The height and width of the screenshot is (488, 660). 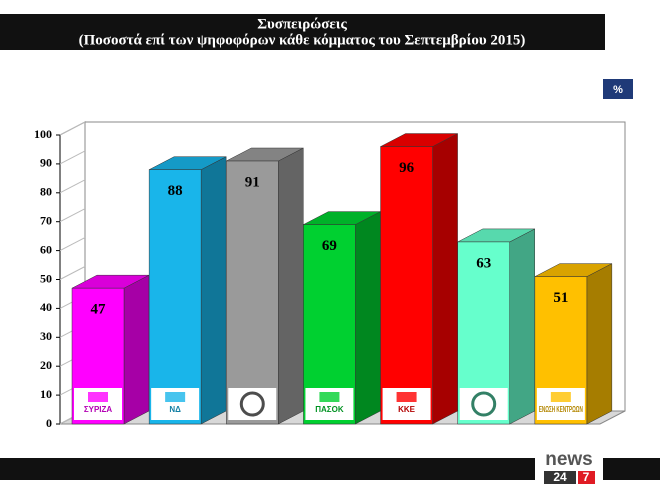 I want to click on footer-num1: 24, so click(x=560, y=477).